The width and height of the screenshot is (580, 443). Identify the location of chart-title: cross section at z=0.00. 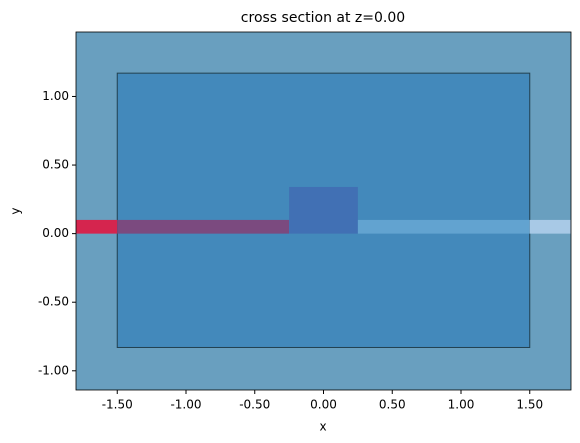
(323, 18).